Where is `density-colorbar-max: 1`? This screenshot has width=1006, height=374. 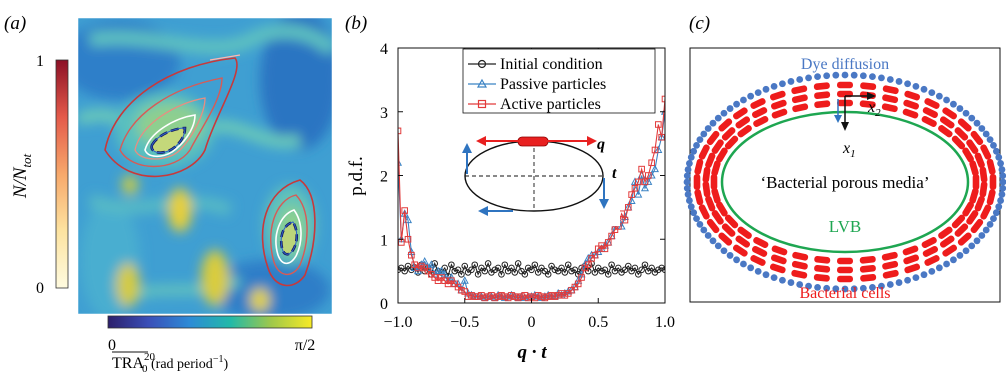 density-colorbar-max: 1 is located at coordinates (40, 61).